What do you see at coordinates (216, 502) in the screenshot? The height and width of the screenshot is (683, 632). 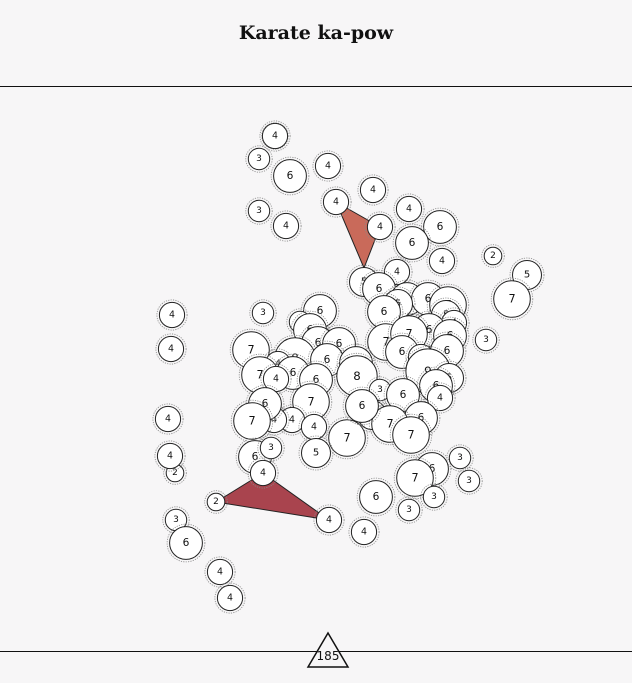 I see `node-label: 2` at bounding box center [216, 502].